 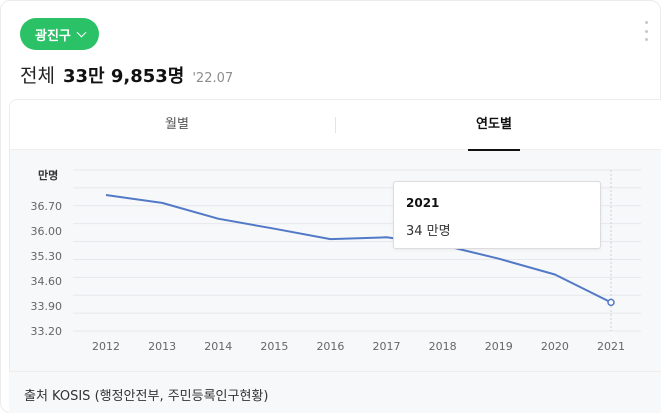 I want to click on population-headline: 전체 33만 9,853명 '22.07, so click(x=126, y=74).